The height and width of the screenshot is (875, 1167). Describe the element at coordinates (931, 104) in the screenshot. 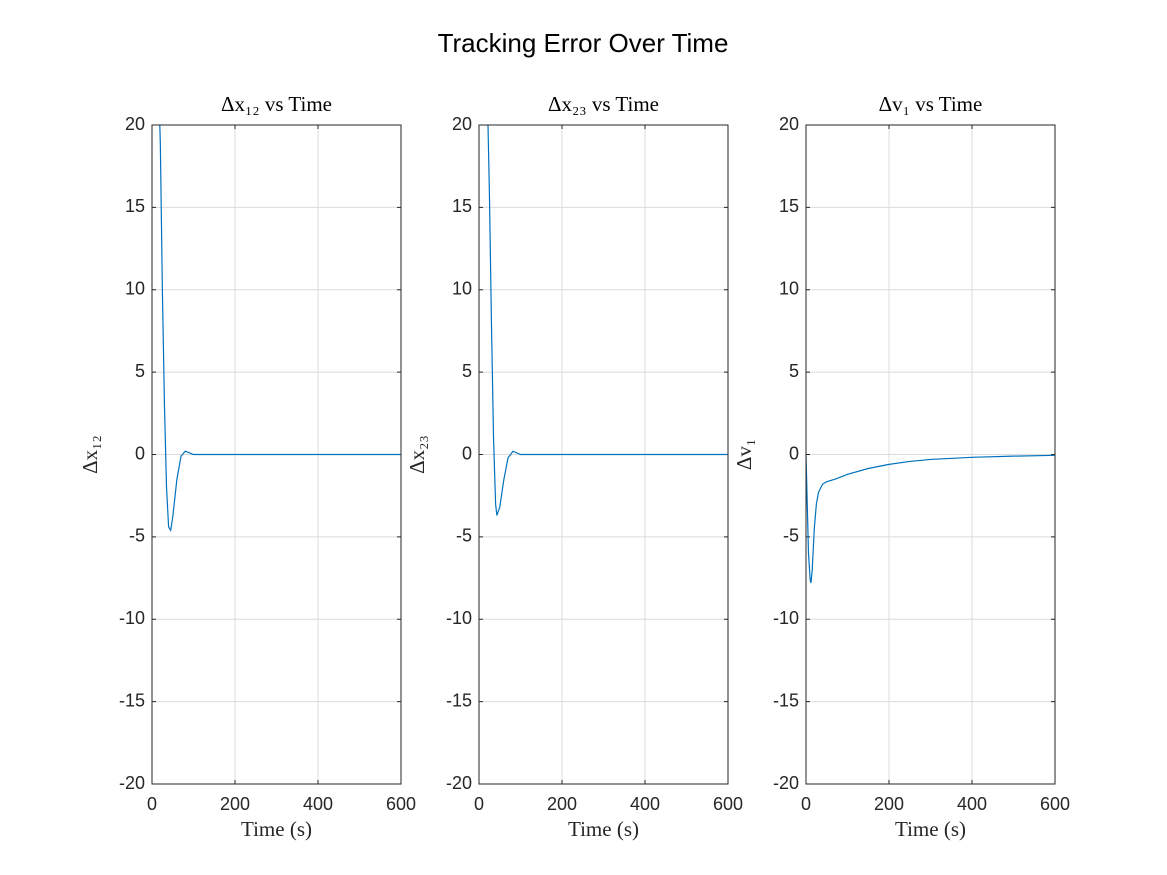

I see `subplot-title: Δv₁ vs Time` at that location.